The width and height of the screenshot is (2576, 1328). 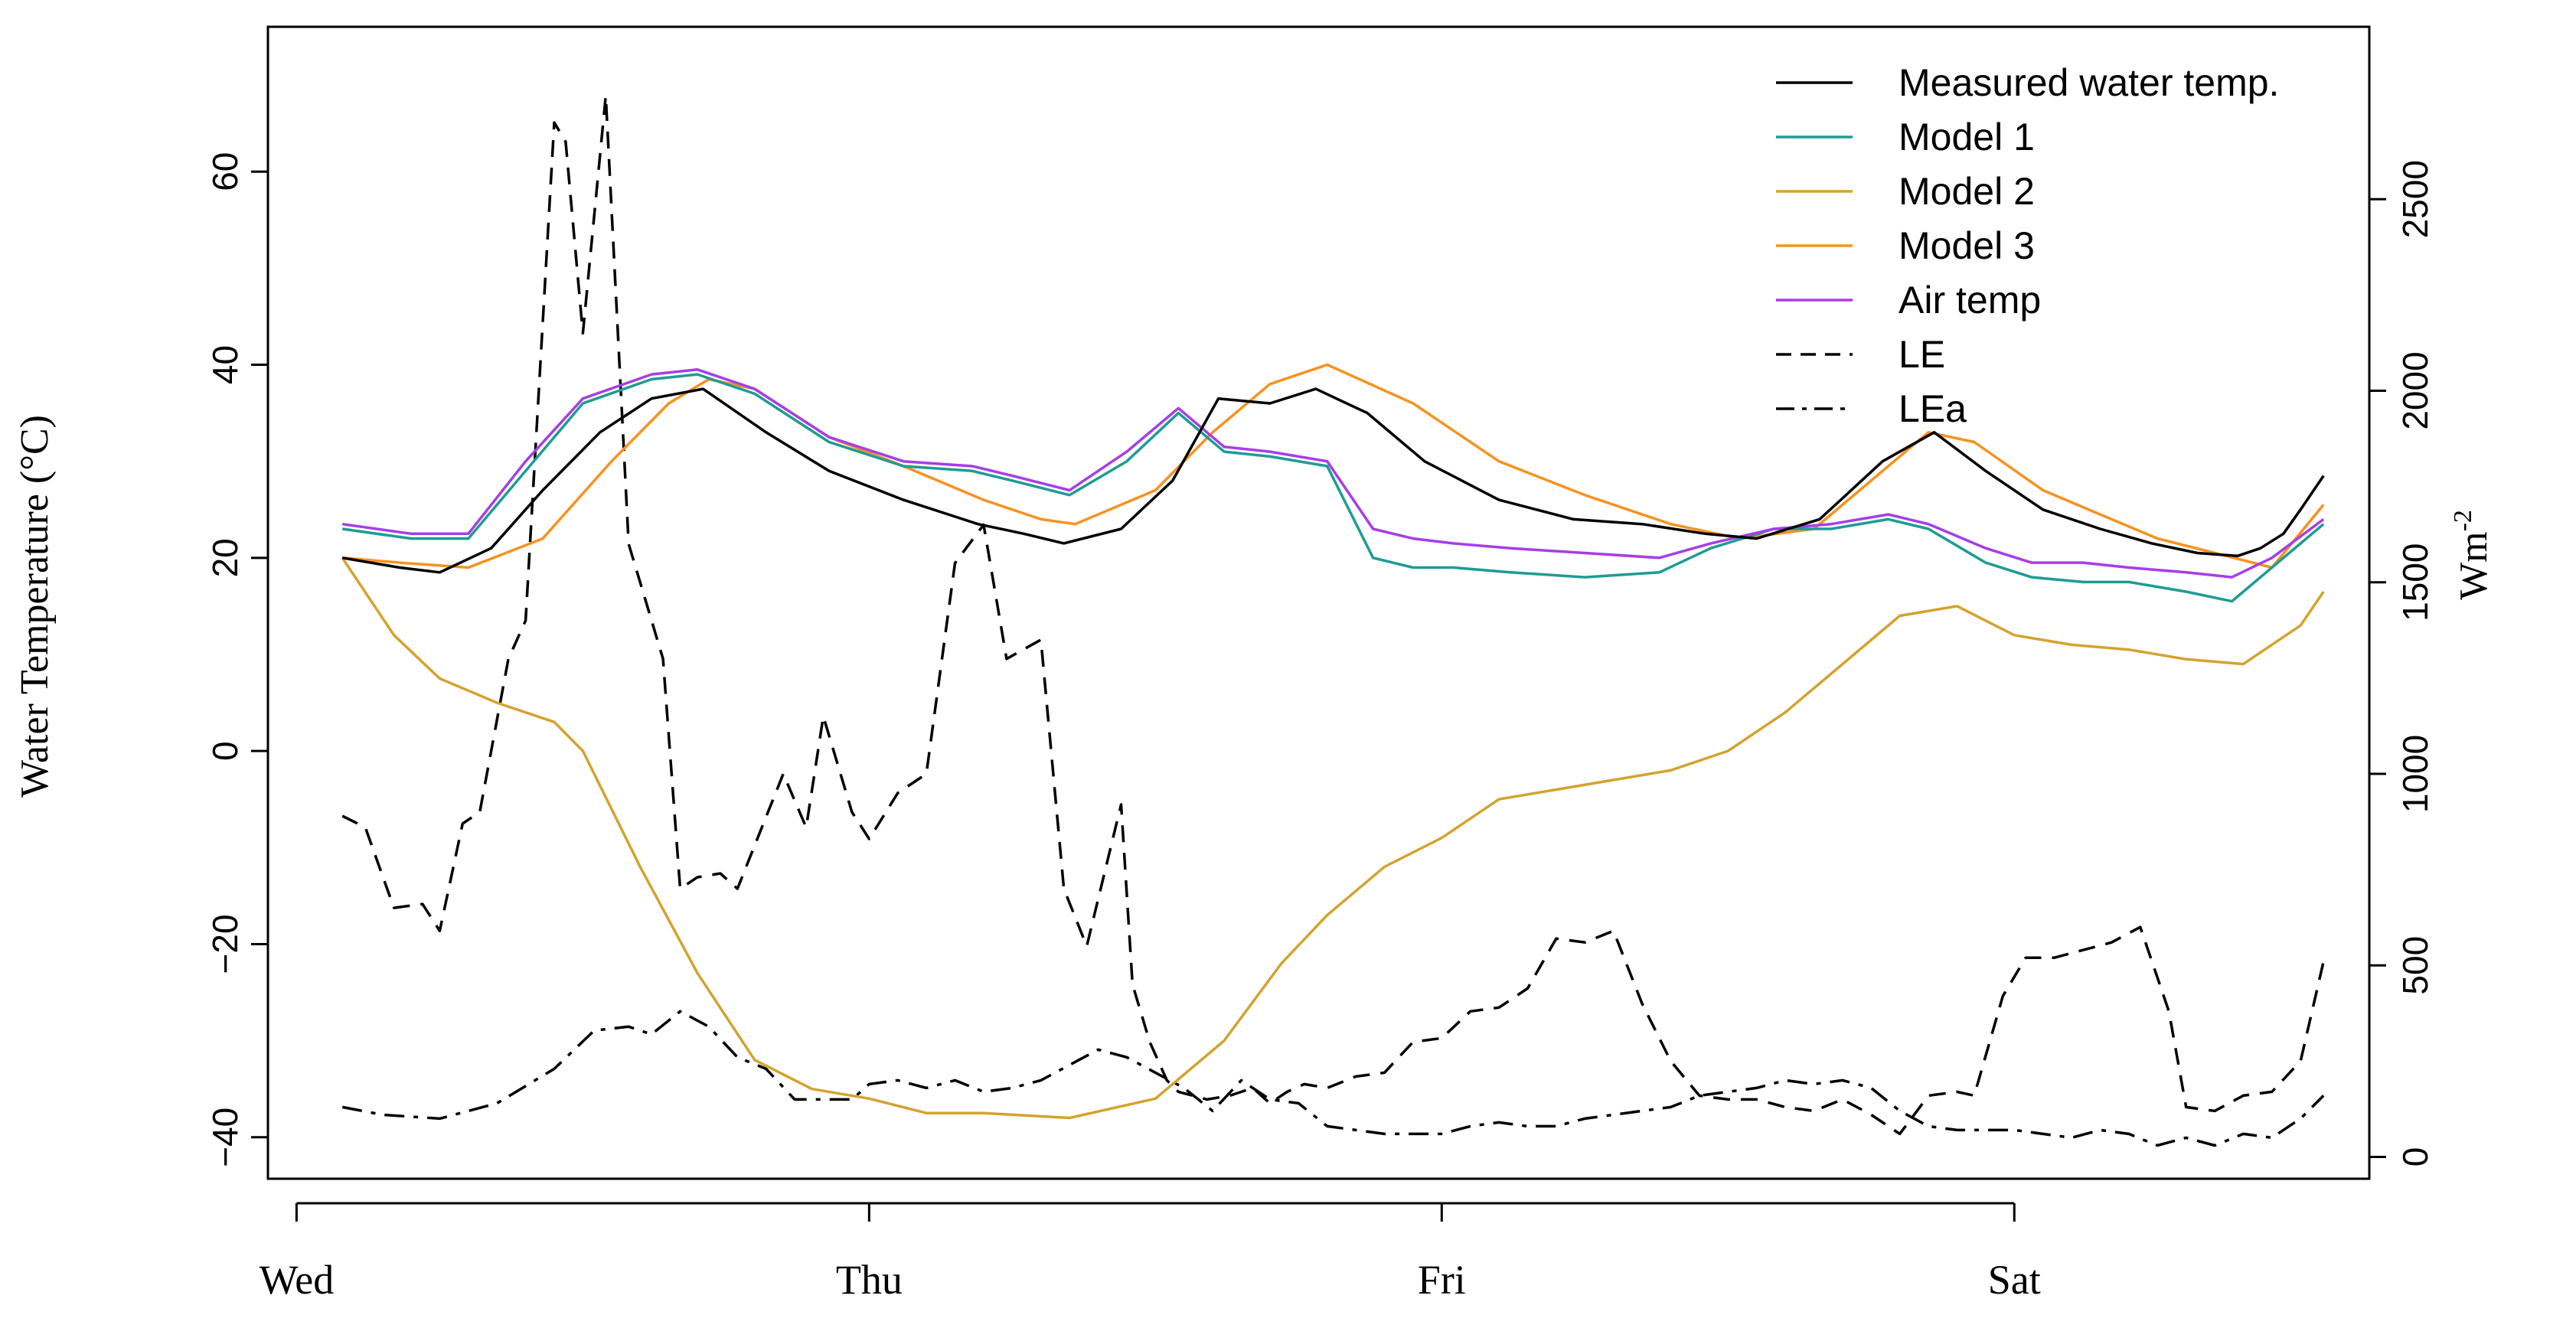 I want to click on right-tick-label: 1000, so click(x=2415, y=774).